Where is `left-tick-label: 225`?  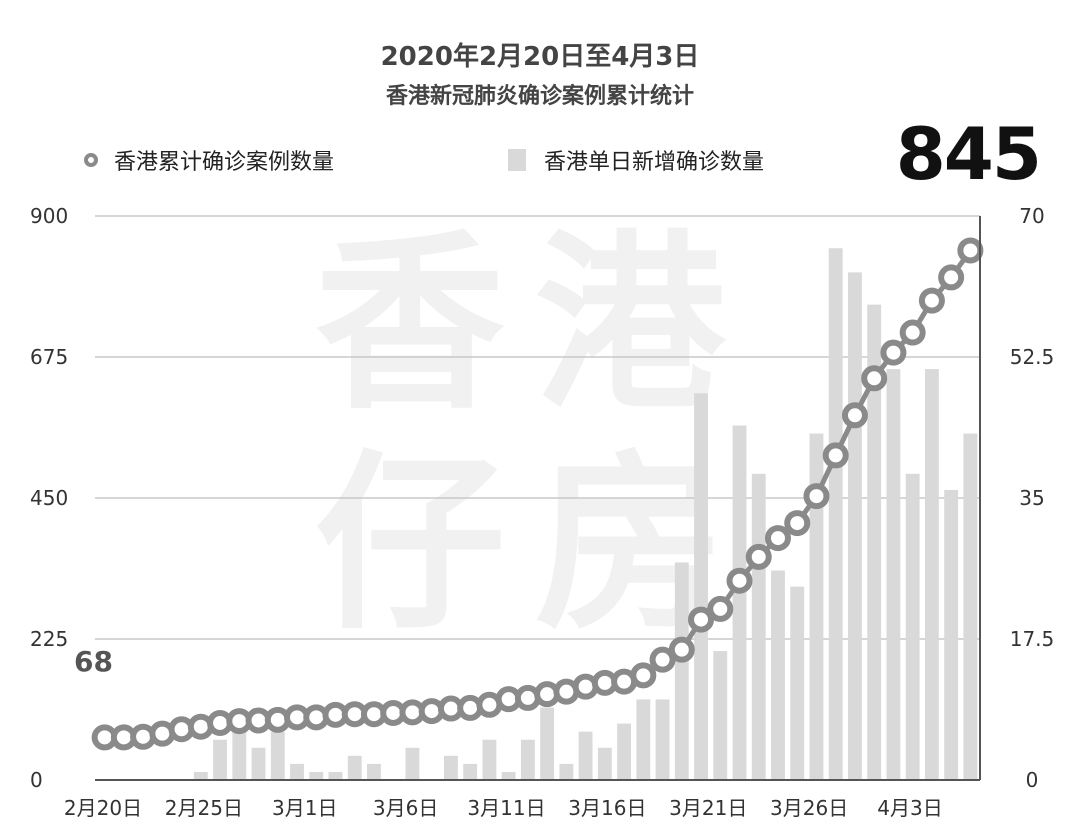 left-tick-label: 225 is located at coordinates (49, 639).